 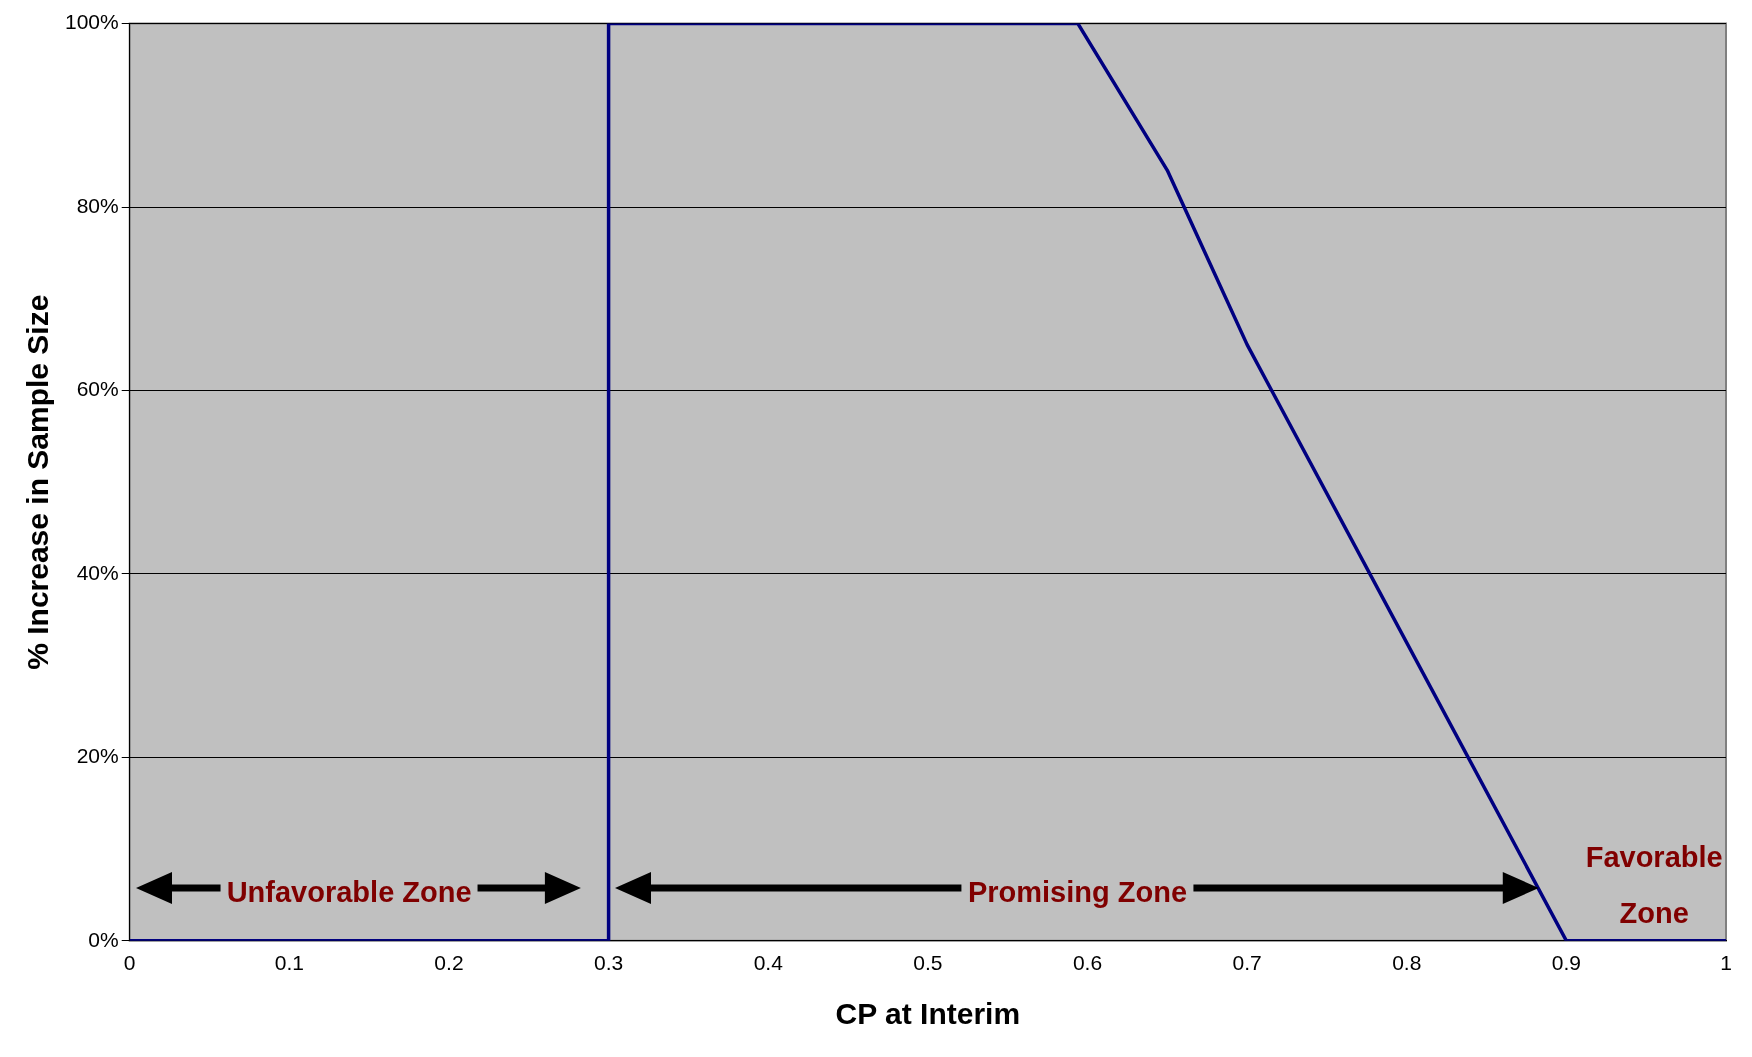 I want to click on annotation: Promising Zone, so click(x=1077, y=891).